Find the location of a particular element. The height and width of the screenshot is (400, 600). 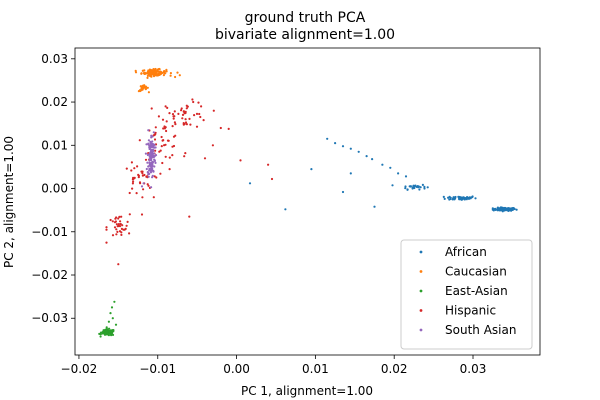

x-tick-label: −0.01 is located at coordinates (157, 369).